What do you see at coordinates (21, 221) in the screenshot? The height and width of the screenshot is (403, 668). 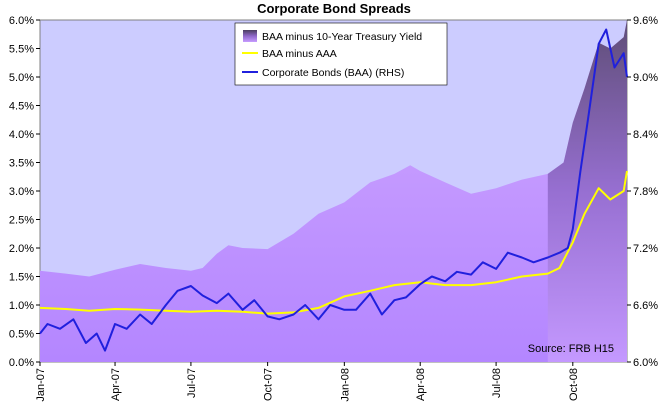 I see `y-left-tick-label: 2.5%` at bounding box center [21, 221].